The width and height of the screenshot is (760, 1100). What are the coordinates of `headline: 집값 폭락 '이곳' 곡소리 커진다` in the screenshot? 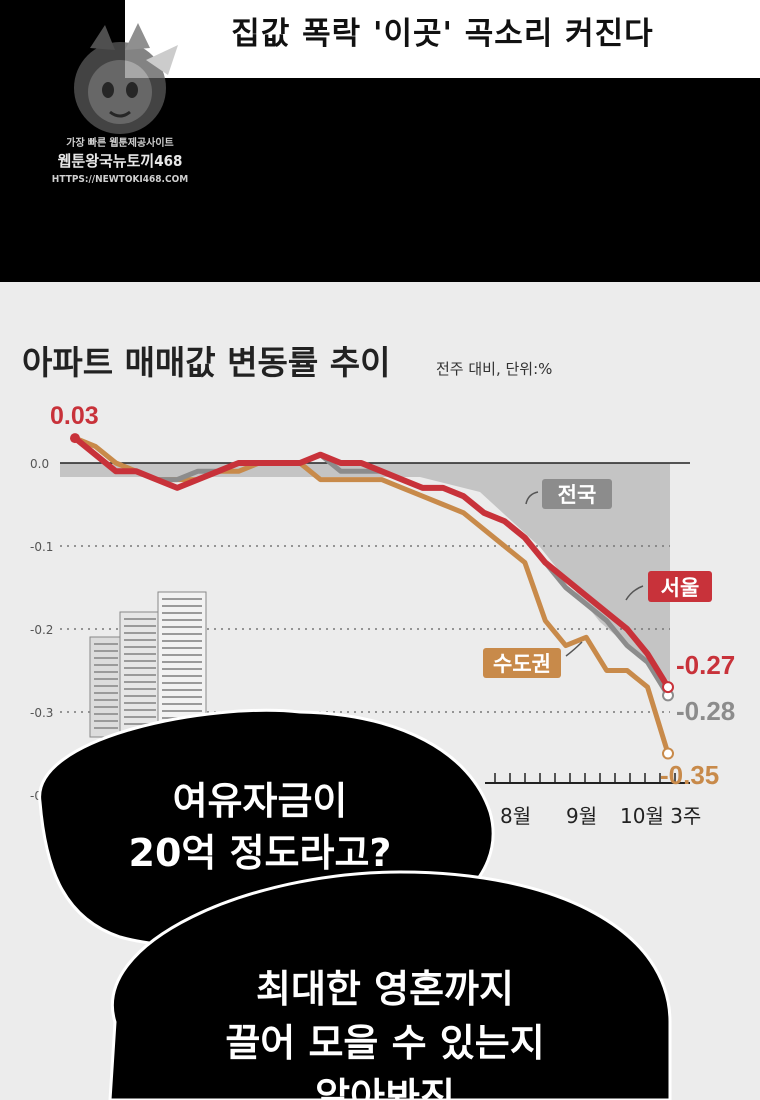 It's located at (442, 34).